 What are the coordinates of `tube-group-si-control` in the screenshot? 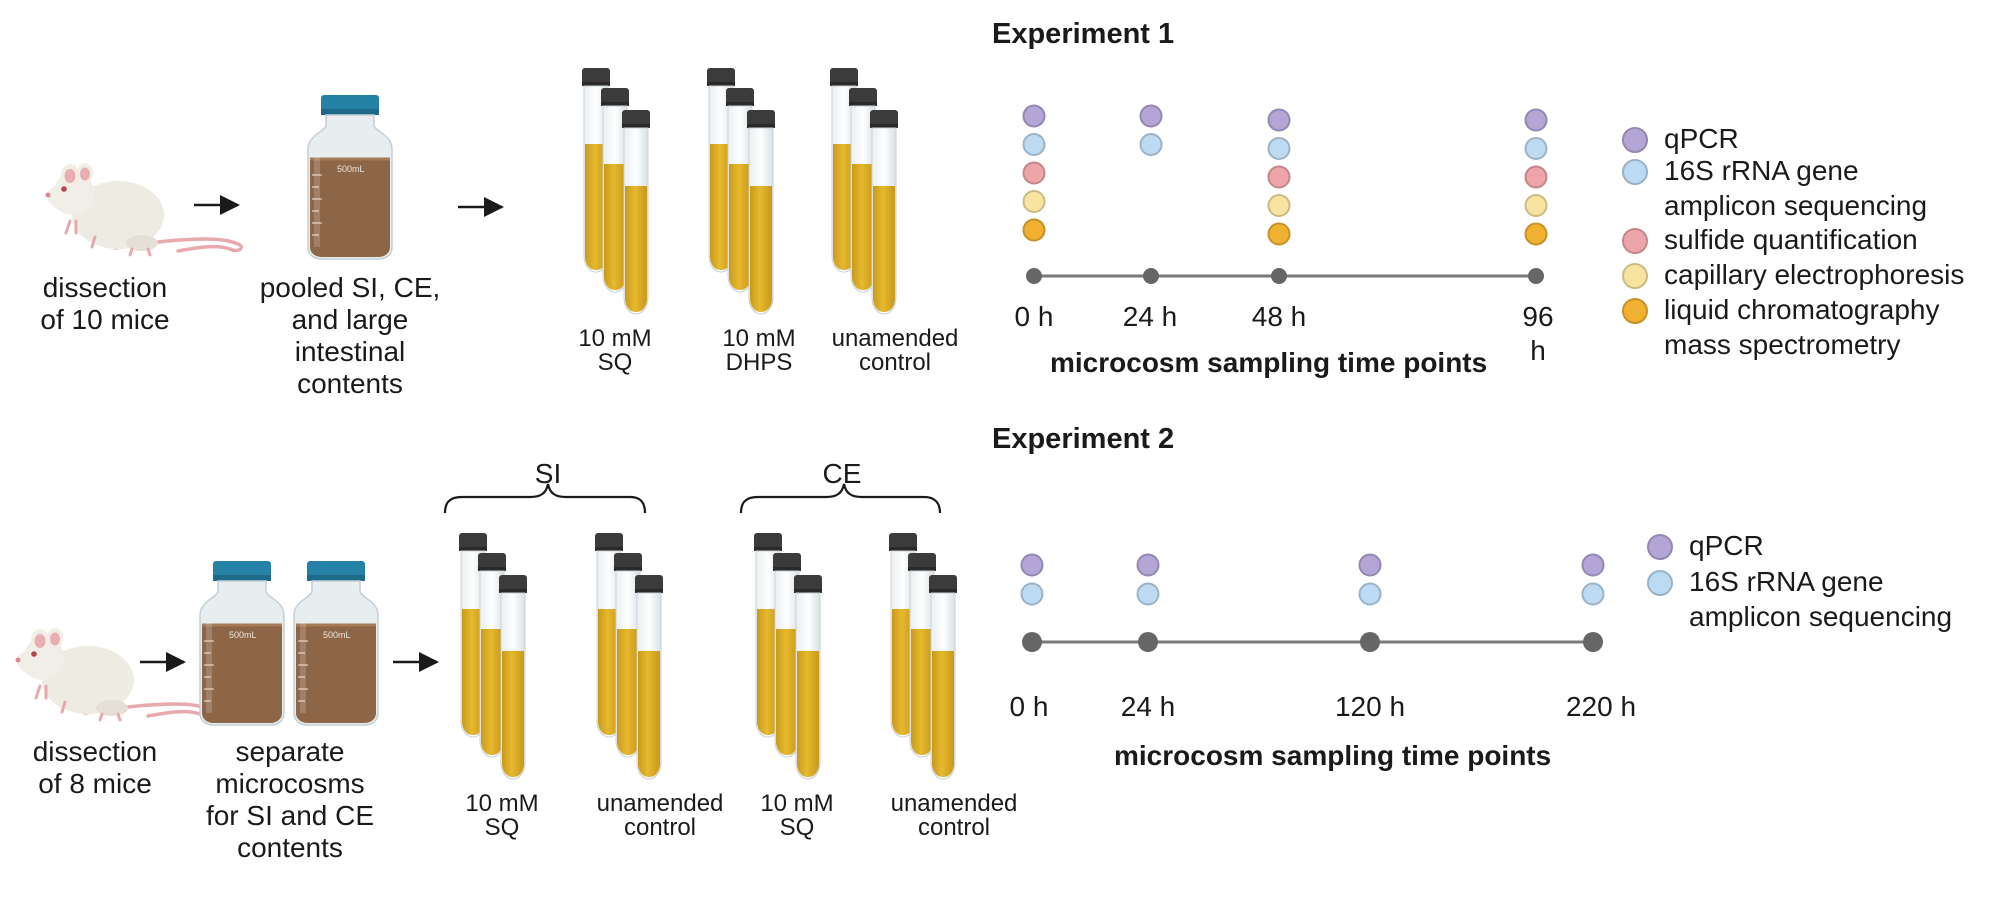 It's located at (629, 656).